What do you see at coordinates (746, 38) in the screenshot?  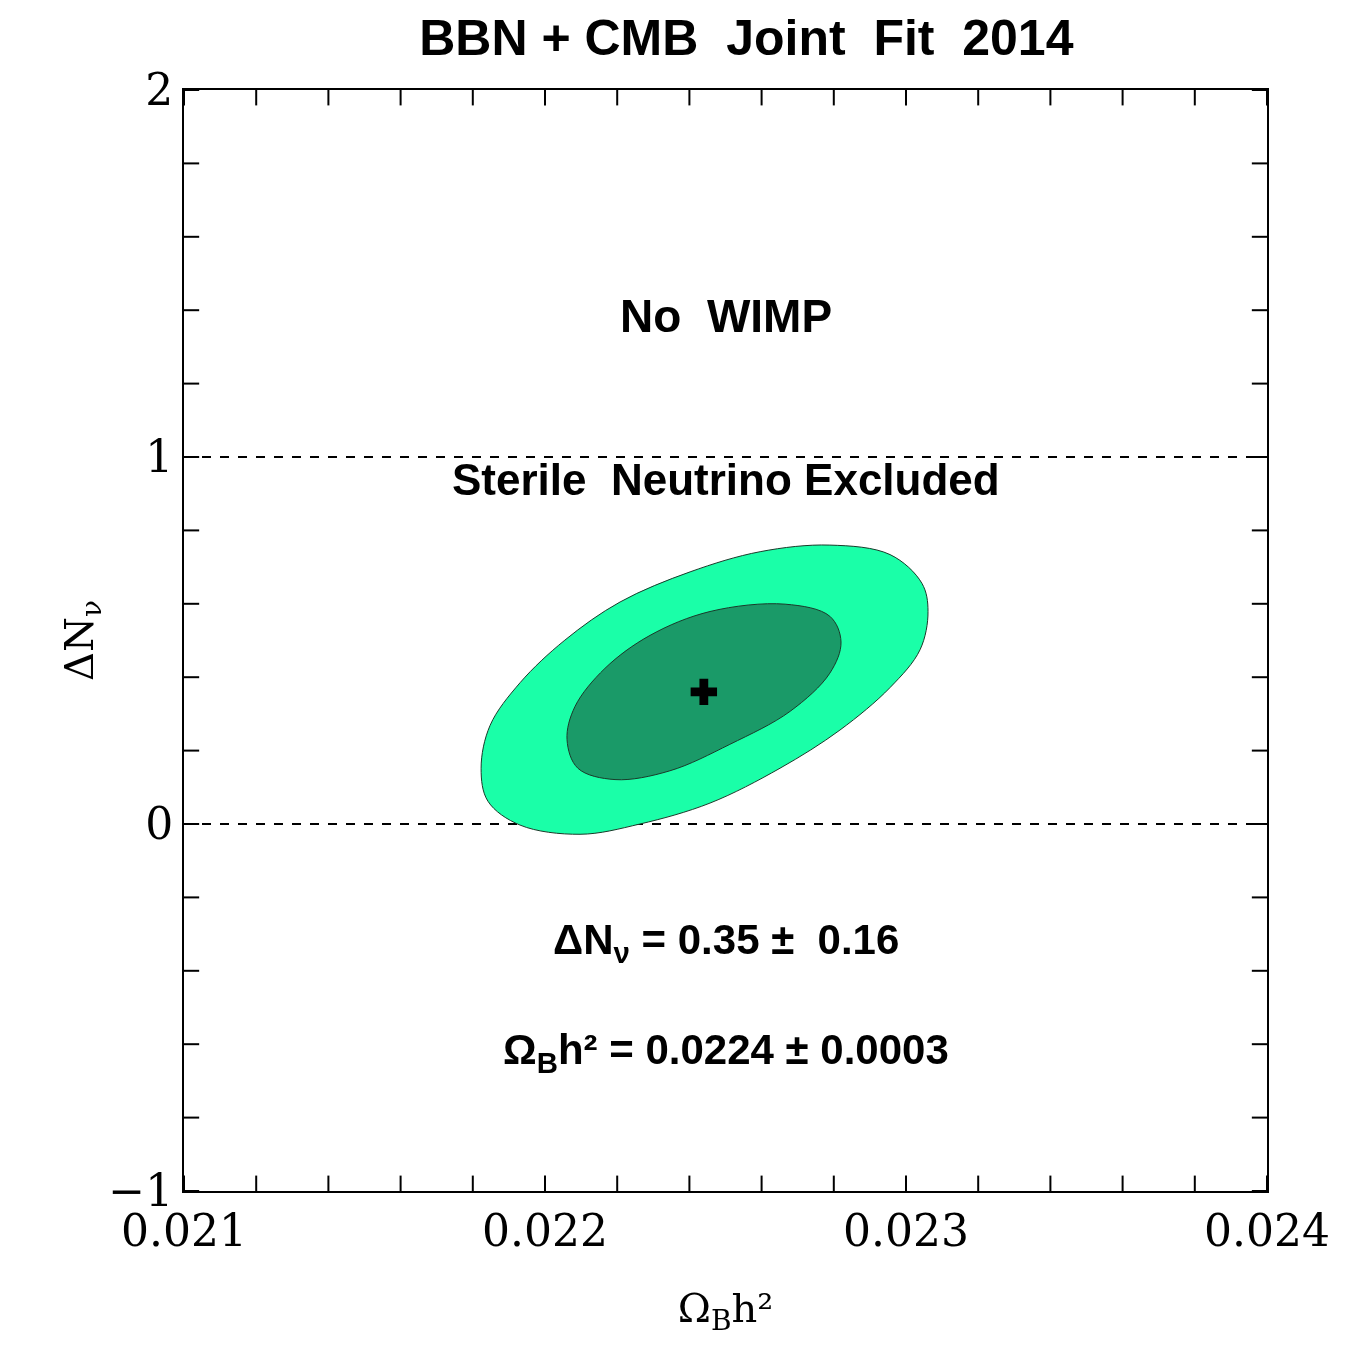 I see `chart-title: BBN + CMB Joint Fit 2014` at bounding box center [746, 38].